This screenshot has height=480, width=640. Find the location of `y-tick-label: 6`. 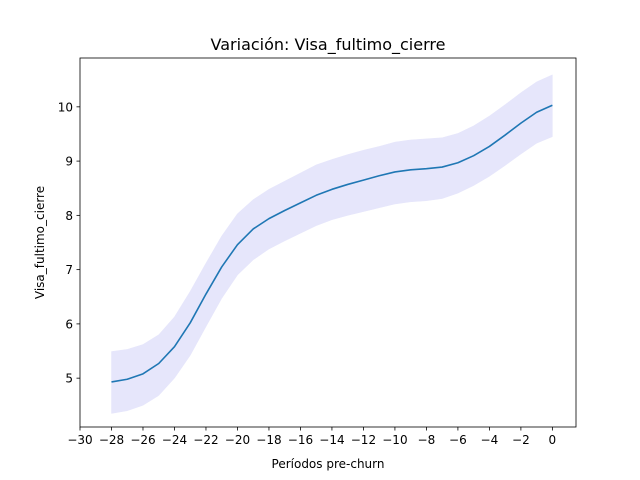

y-tick-label: 6 is located at coordinates (69, 324).